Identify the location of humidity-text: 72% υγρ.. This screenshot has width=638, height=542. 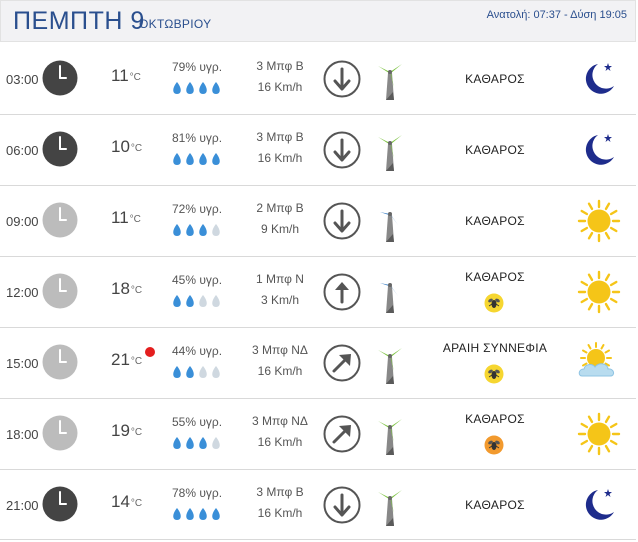
(197, 209).